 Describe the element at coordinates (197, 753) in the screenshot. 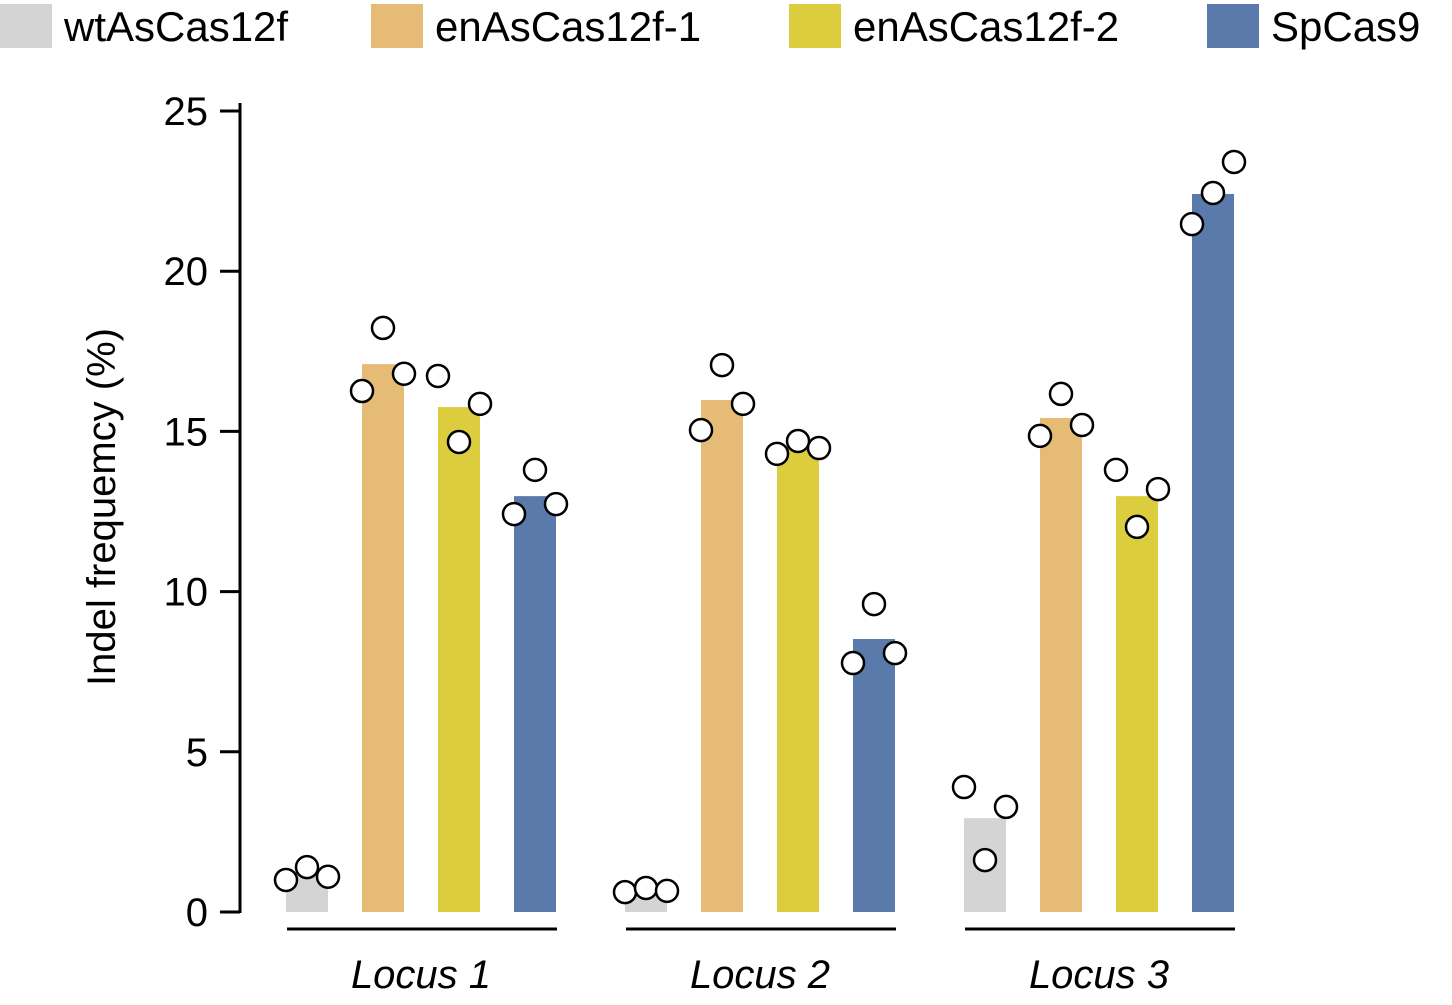

I see `y-tick-label: 5` at that location.